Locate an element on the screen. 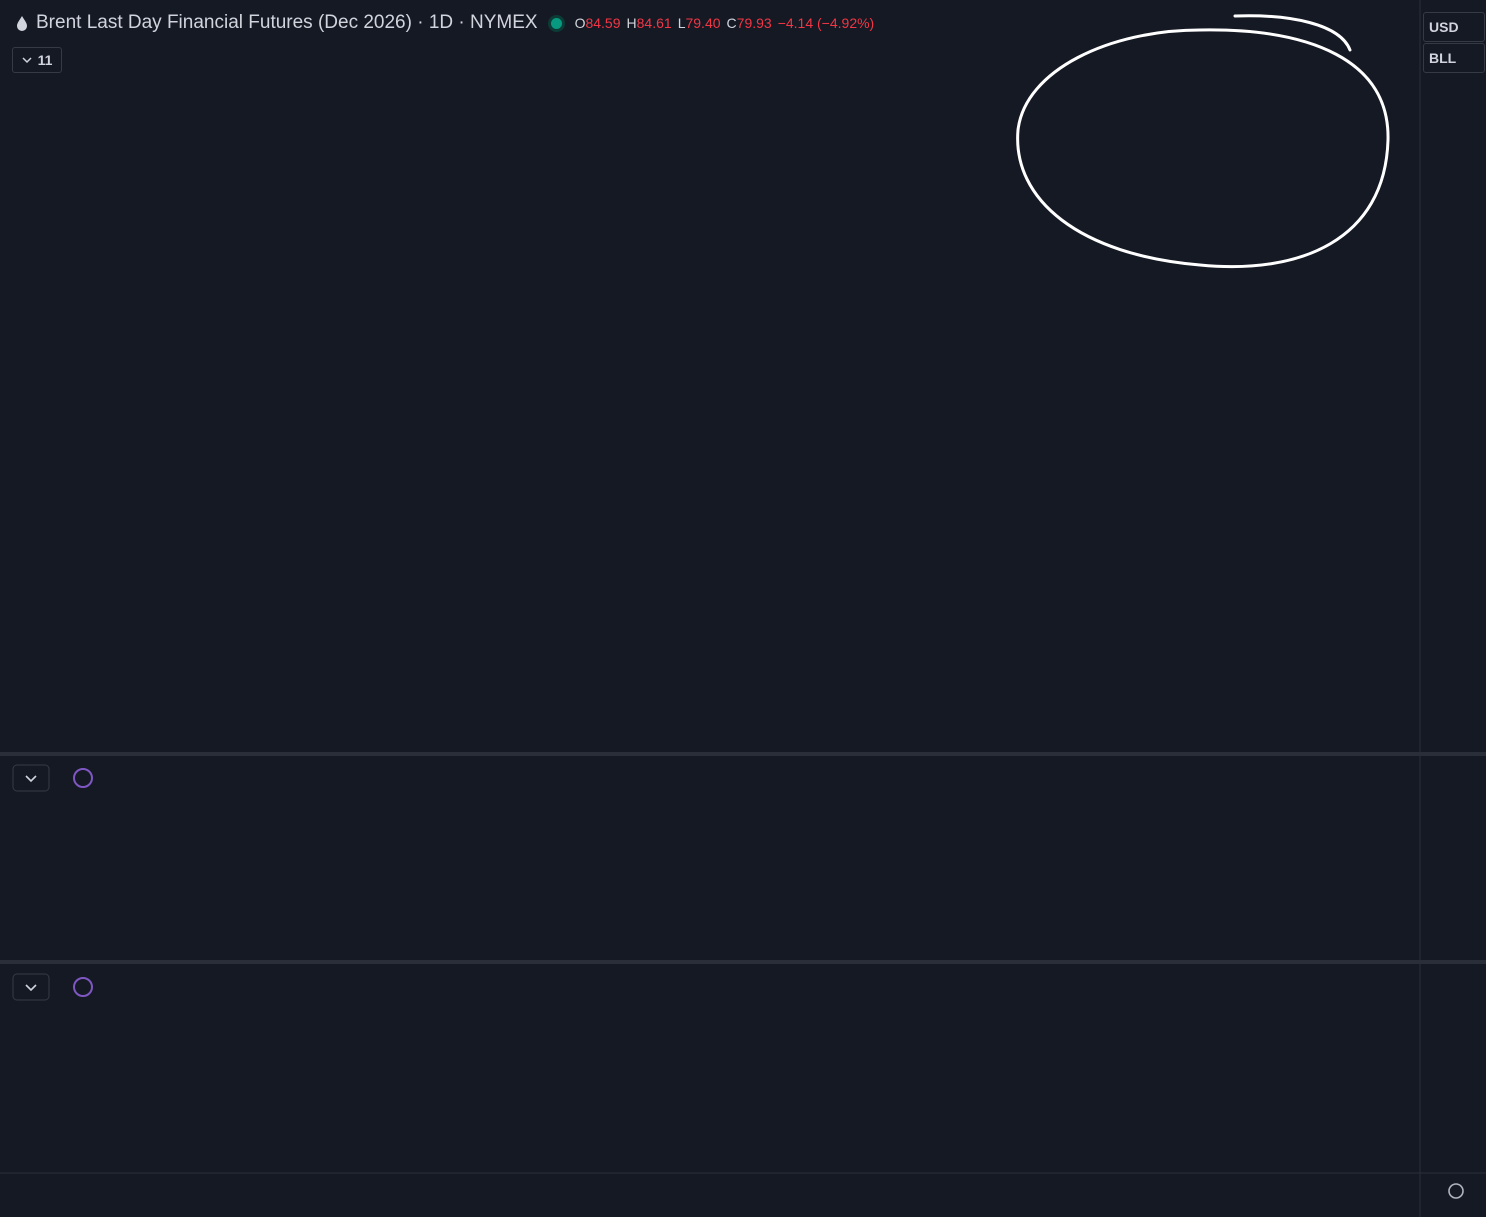 The image size is (1486, 1217). market-status is located at coordinates (556, 23).